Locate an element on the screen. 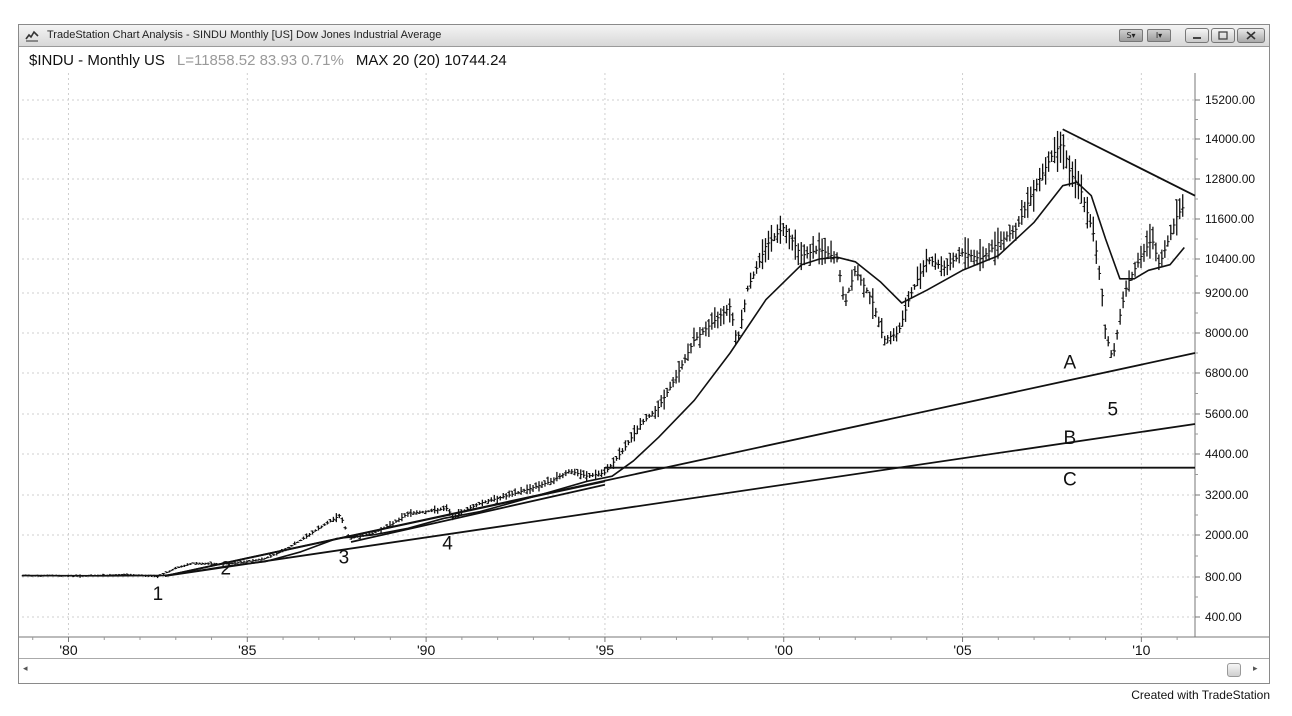 This screenshot has height=716, width=1292. annotation-label: 2 is located at coordinates (226, 569).